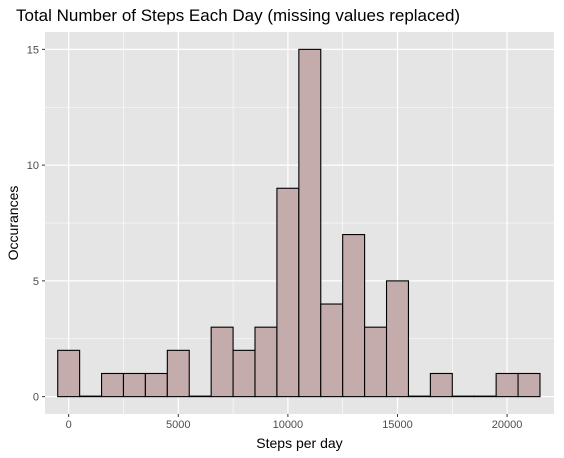 This screenshot has height=458, width=564. Describe the element at coordinates (33, 166) in the screenshot. I see `y-tick-label: 10` at that location.